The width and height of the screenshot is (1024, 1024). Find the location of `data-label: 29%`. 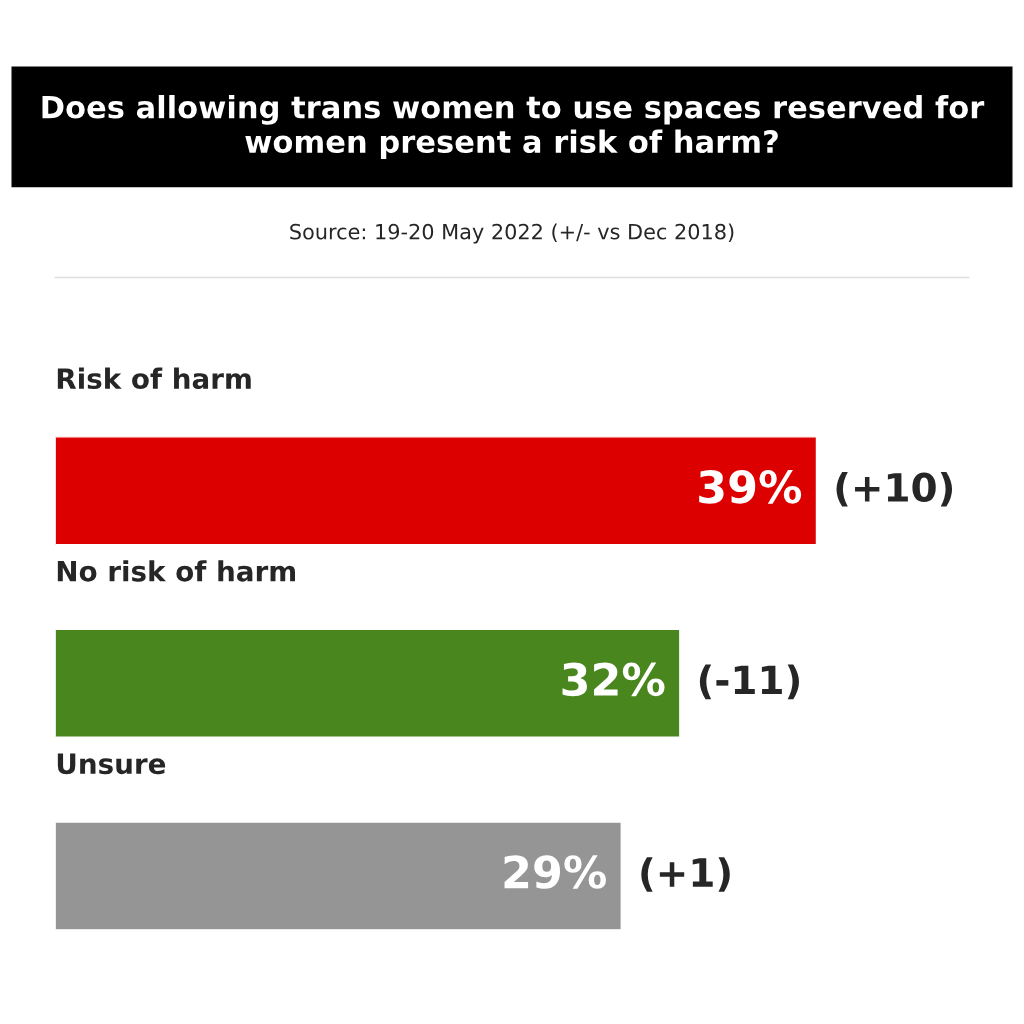

data-label: 29% is located at coordinates (555, 872).